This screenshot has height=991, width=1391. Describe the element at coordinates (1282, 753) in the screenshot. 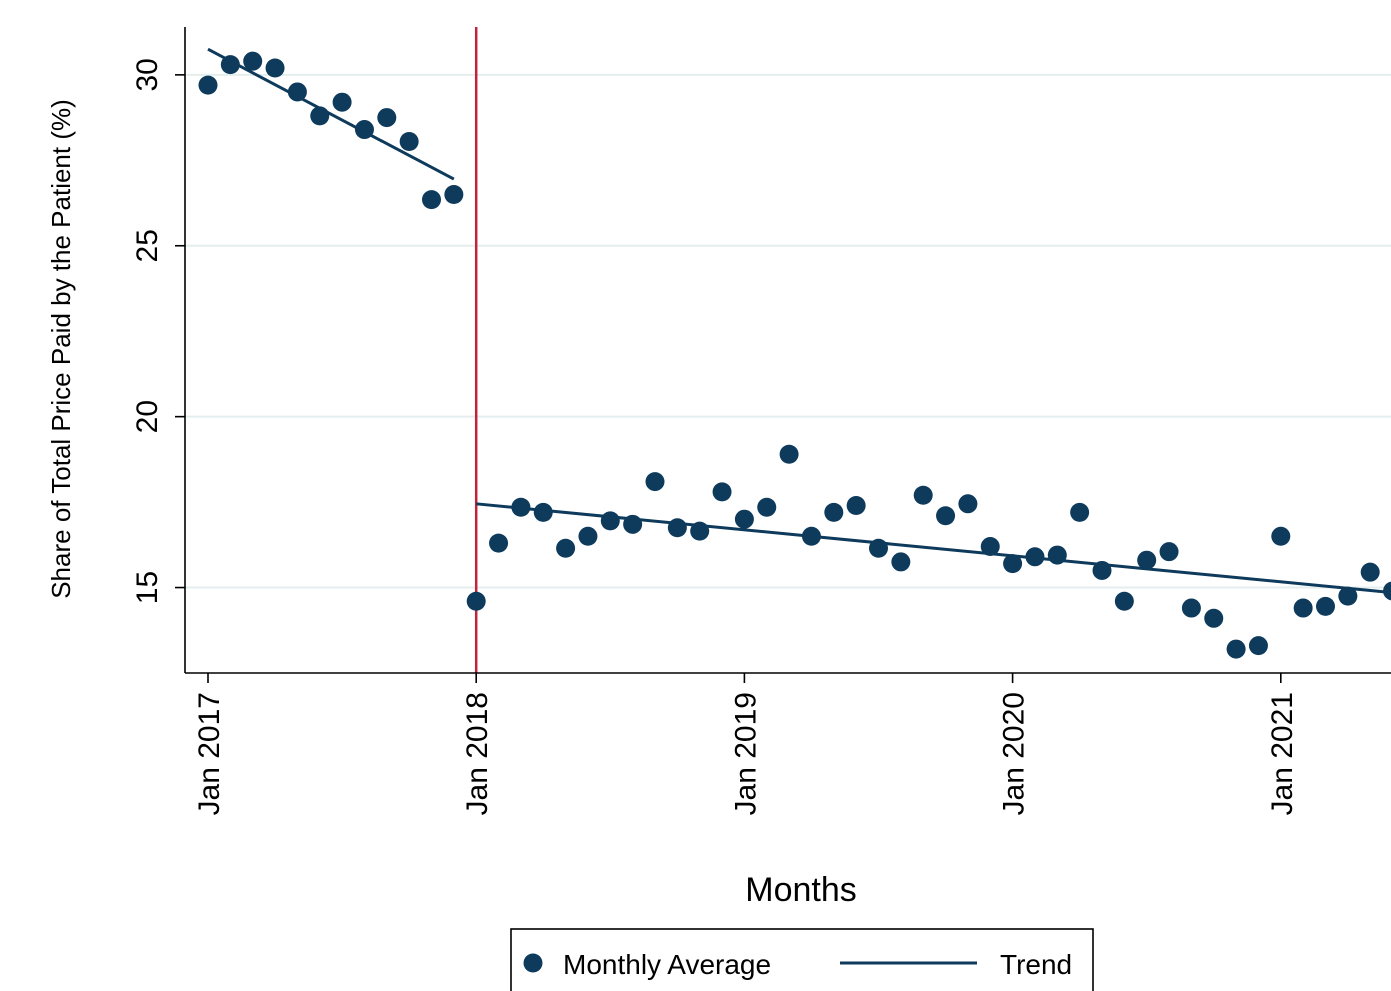

I see `x-tick-label-4: Jan 2021` at that location.